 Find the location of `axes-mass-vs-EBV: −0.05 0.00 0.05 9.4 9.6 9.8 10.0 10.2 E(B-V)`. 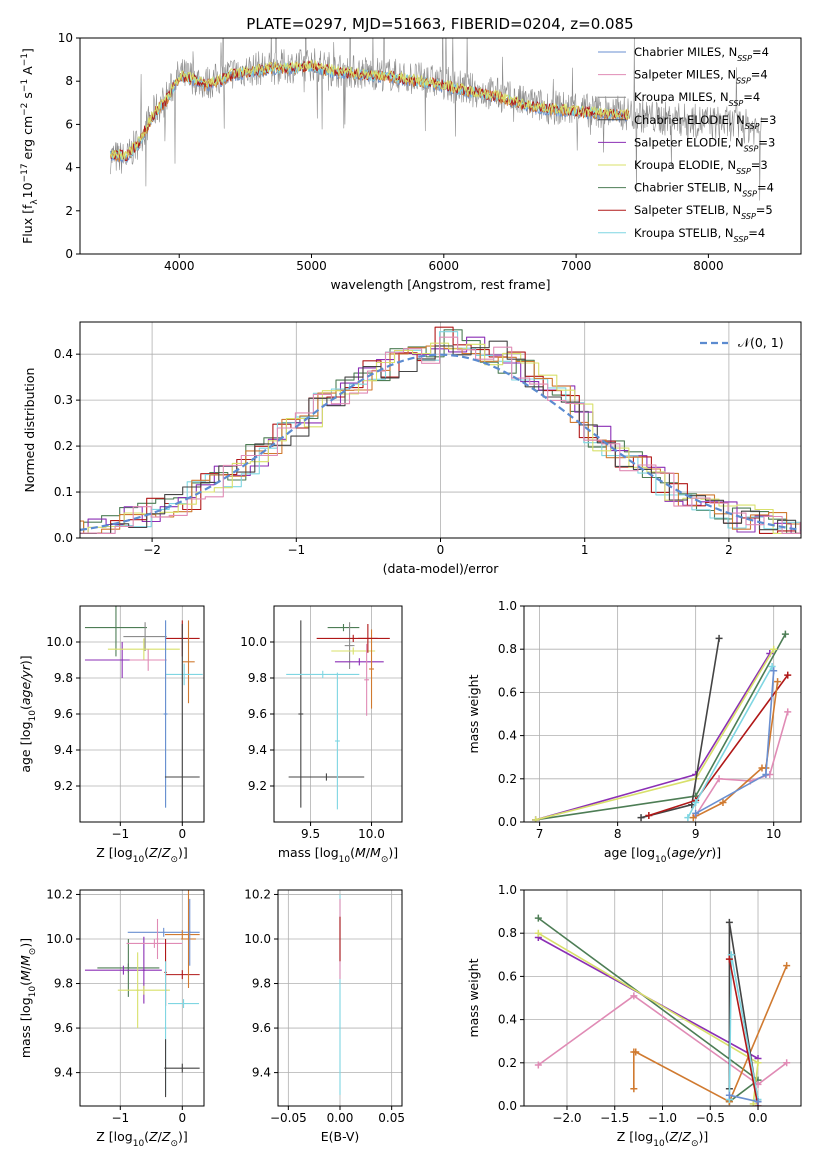

axes-mass-vs-EBV: −0.05 0.00 0.05 9.4 9.6 9.8 10.0 10.2 E(B-V) is located at coordinates (324, 1015).